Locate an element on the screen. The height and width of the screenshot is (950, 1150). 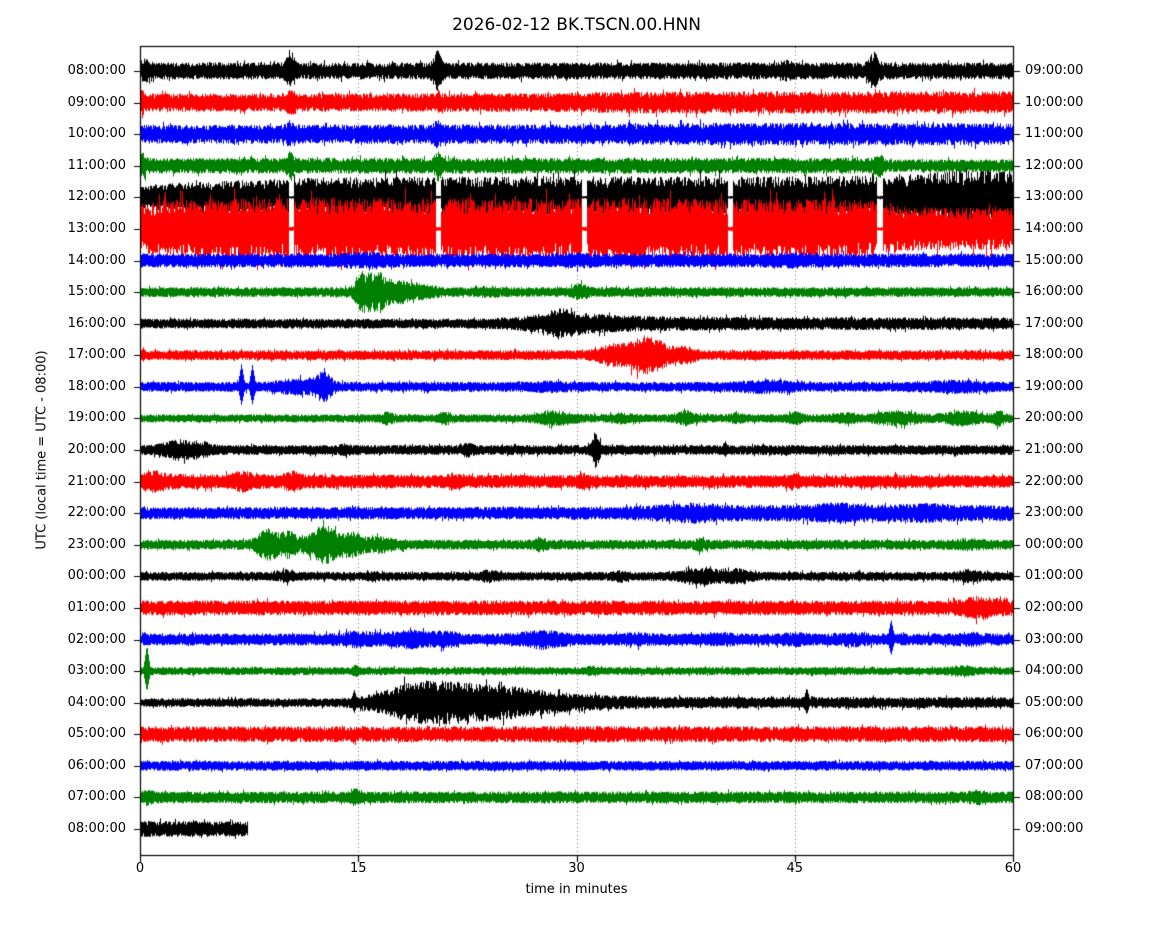
local-time-label: 01:00:00 is located at coordinates (1054, 576).